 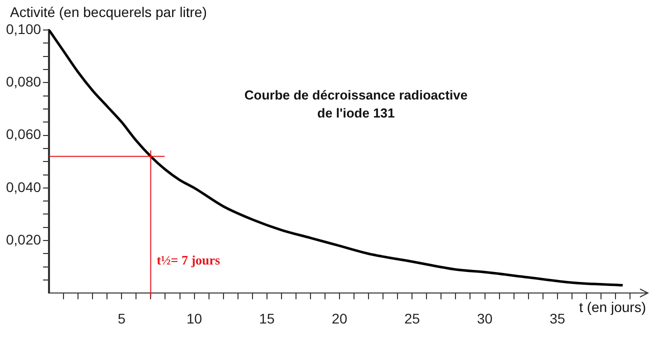 What do you see at coordinates (108, 12) in the screenshot?
I see `y-axis-title: Activité (en becquerels par litre)` at bounding box center [108, 12].